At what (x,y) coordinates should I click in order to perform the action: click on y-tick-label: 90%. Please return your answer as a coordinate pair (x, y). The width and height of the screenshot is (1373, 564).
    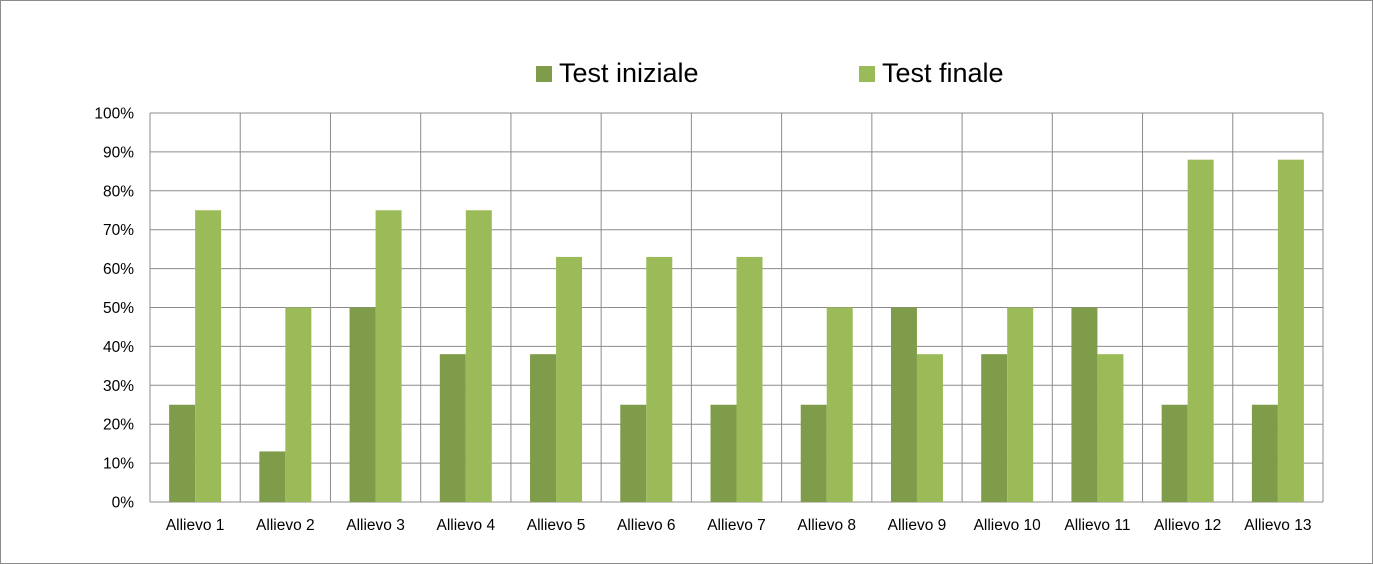
    Looking at the image, I should click on (118, 152).